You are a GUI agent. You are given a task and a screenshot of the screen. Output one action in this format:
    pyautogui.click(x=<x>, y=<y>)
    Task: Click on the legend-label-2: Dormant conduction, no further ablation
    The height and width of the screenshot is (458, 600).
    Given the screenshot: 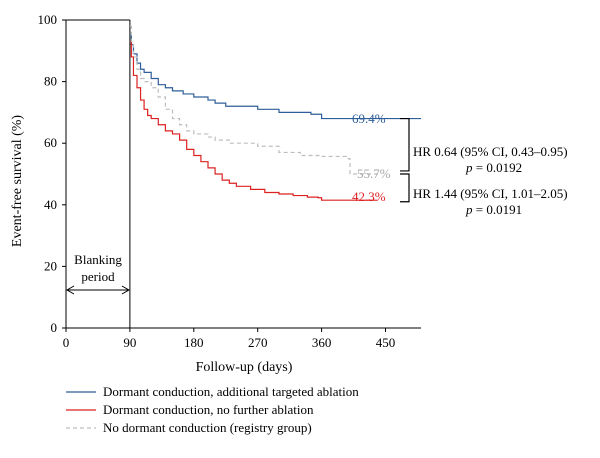 What is the action you would take?
    pyautogui.click(x=208, y=409)
    